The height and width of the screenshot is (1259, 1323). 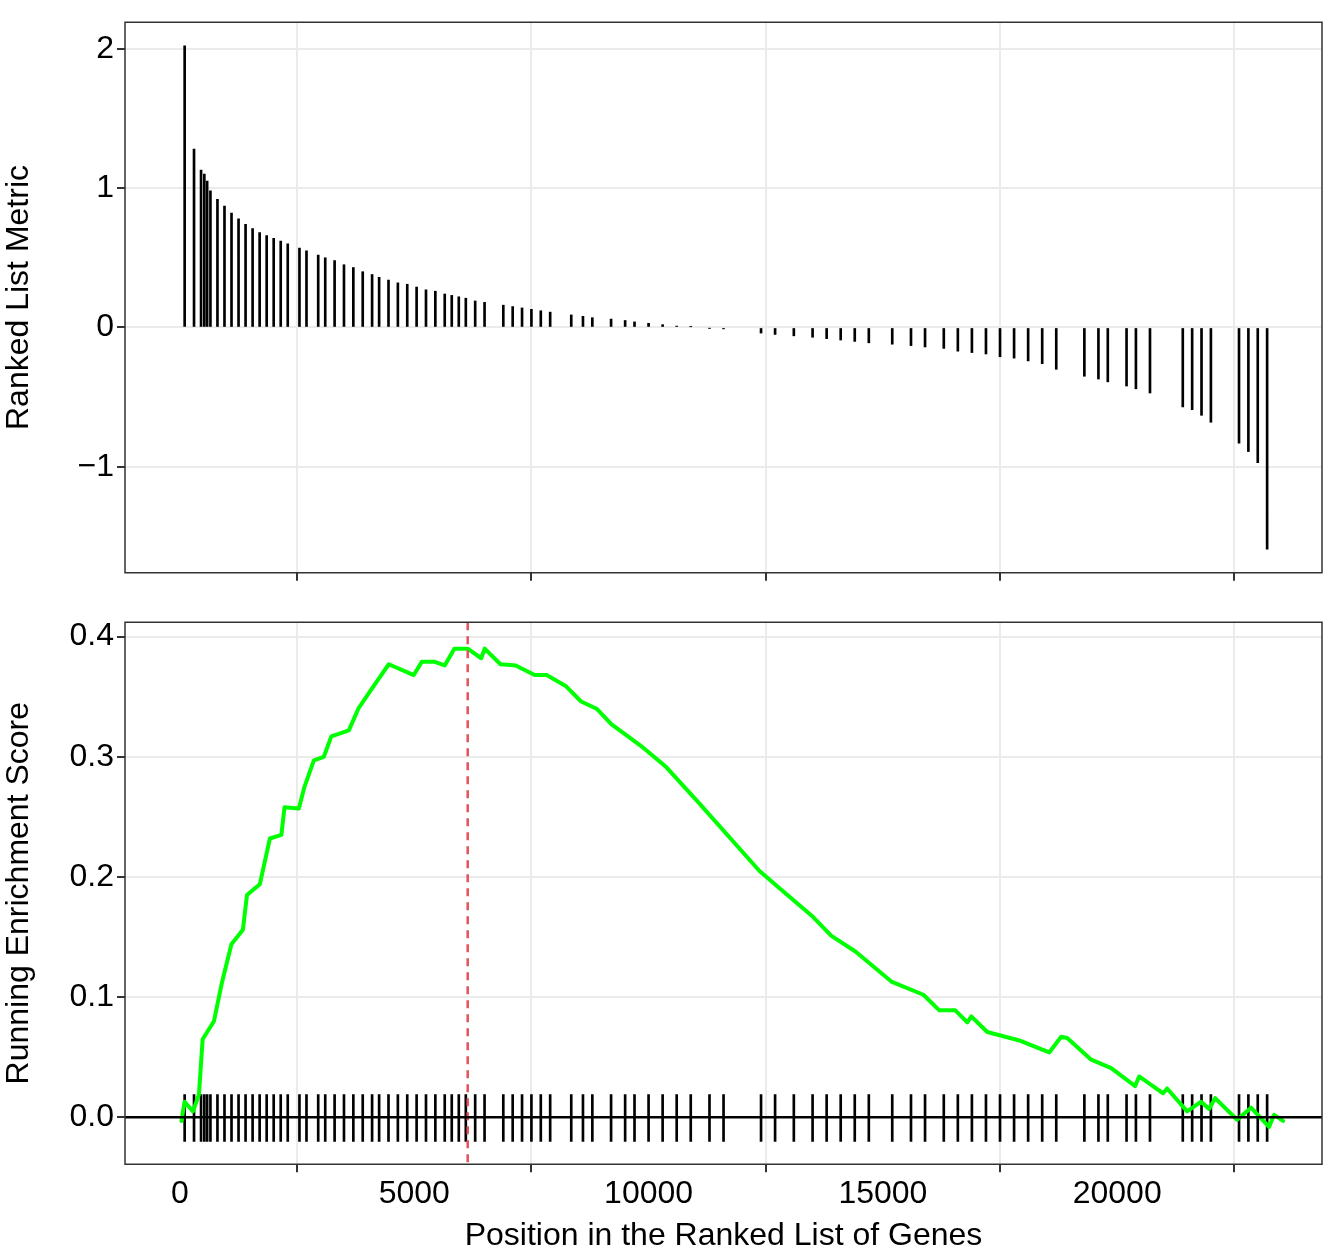 I want to click on y-tick-label: 0.1, so click(x=91, y=994).